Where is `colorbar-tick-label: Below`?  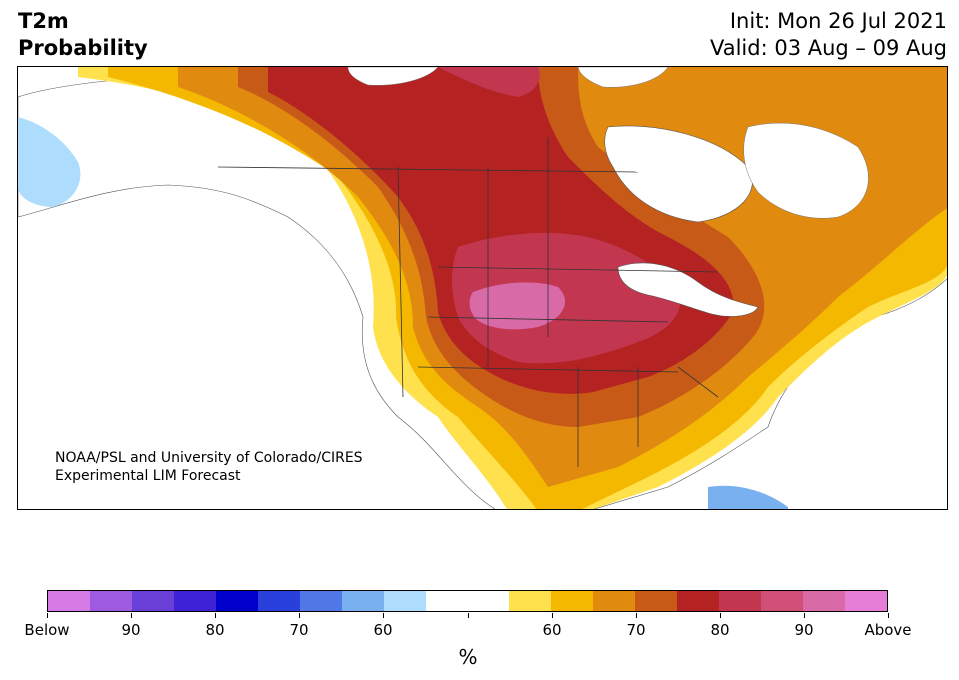 colorbar-tick-label: Below is located at coordinates (47, 630).